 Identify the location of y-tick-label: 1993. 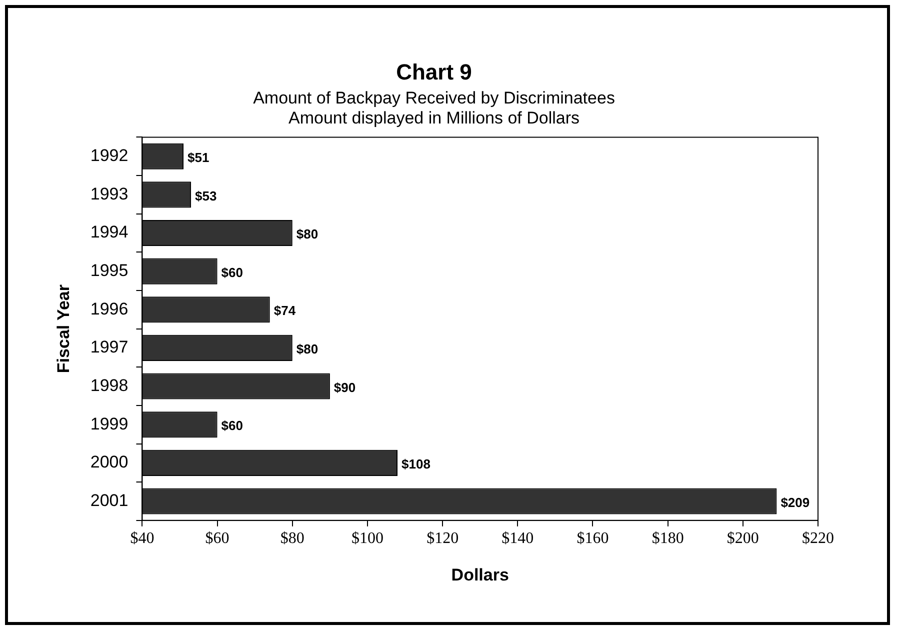
(109, 194).